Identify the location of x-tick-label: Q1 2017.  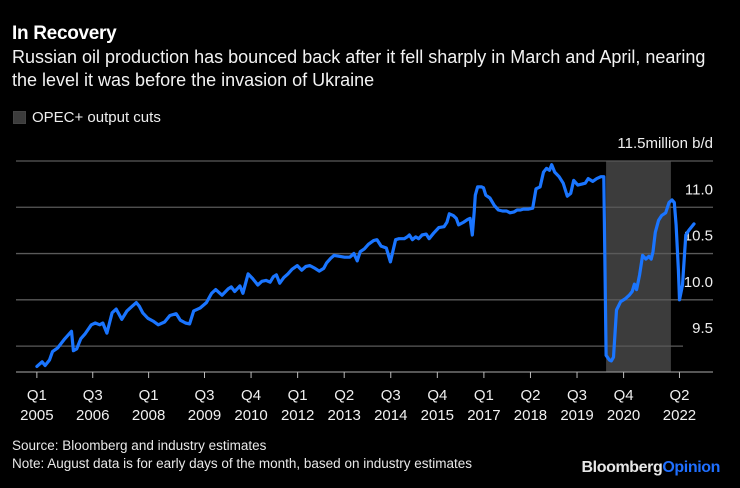
(483, 405).